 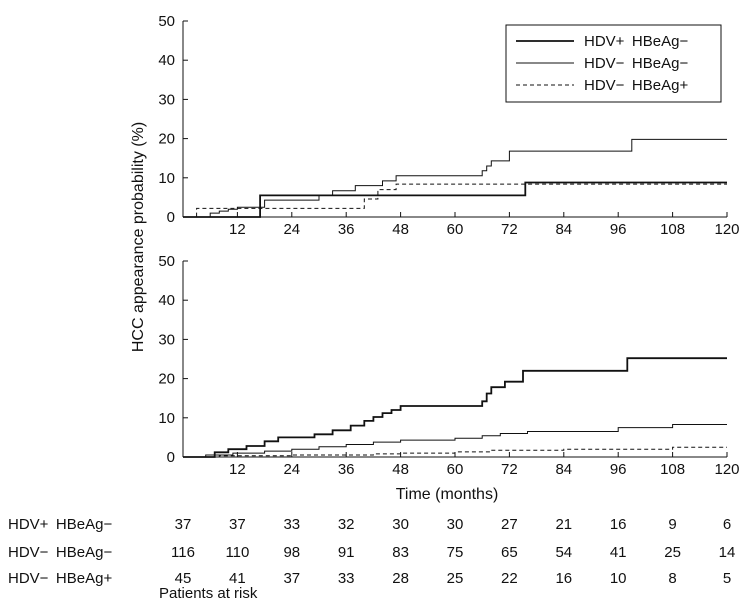 What do you see at coordinates (237, 469) in the screenshot?
I see `bottom-x-tick-label: 12` at bounding box center [237, 469].